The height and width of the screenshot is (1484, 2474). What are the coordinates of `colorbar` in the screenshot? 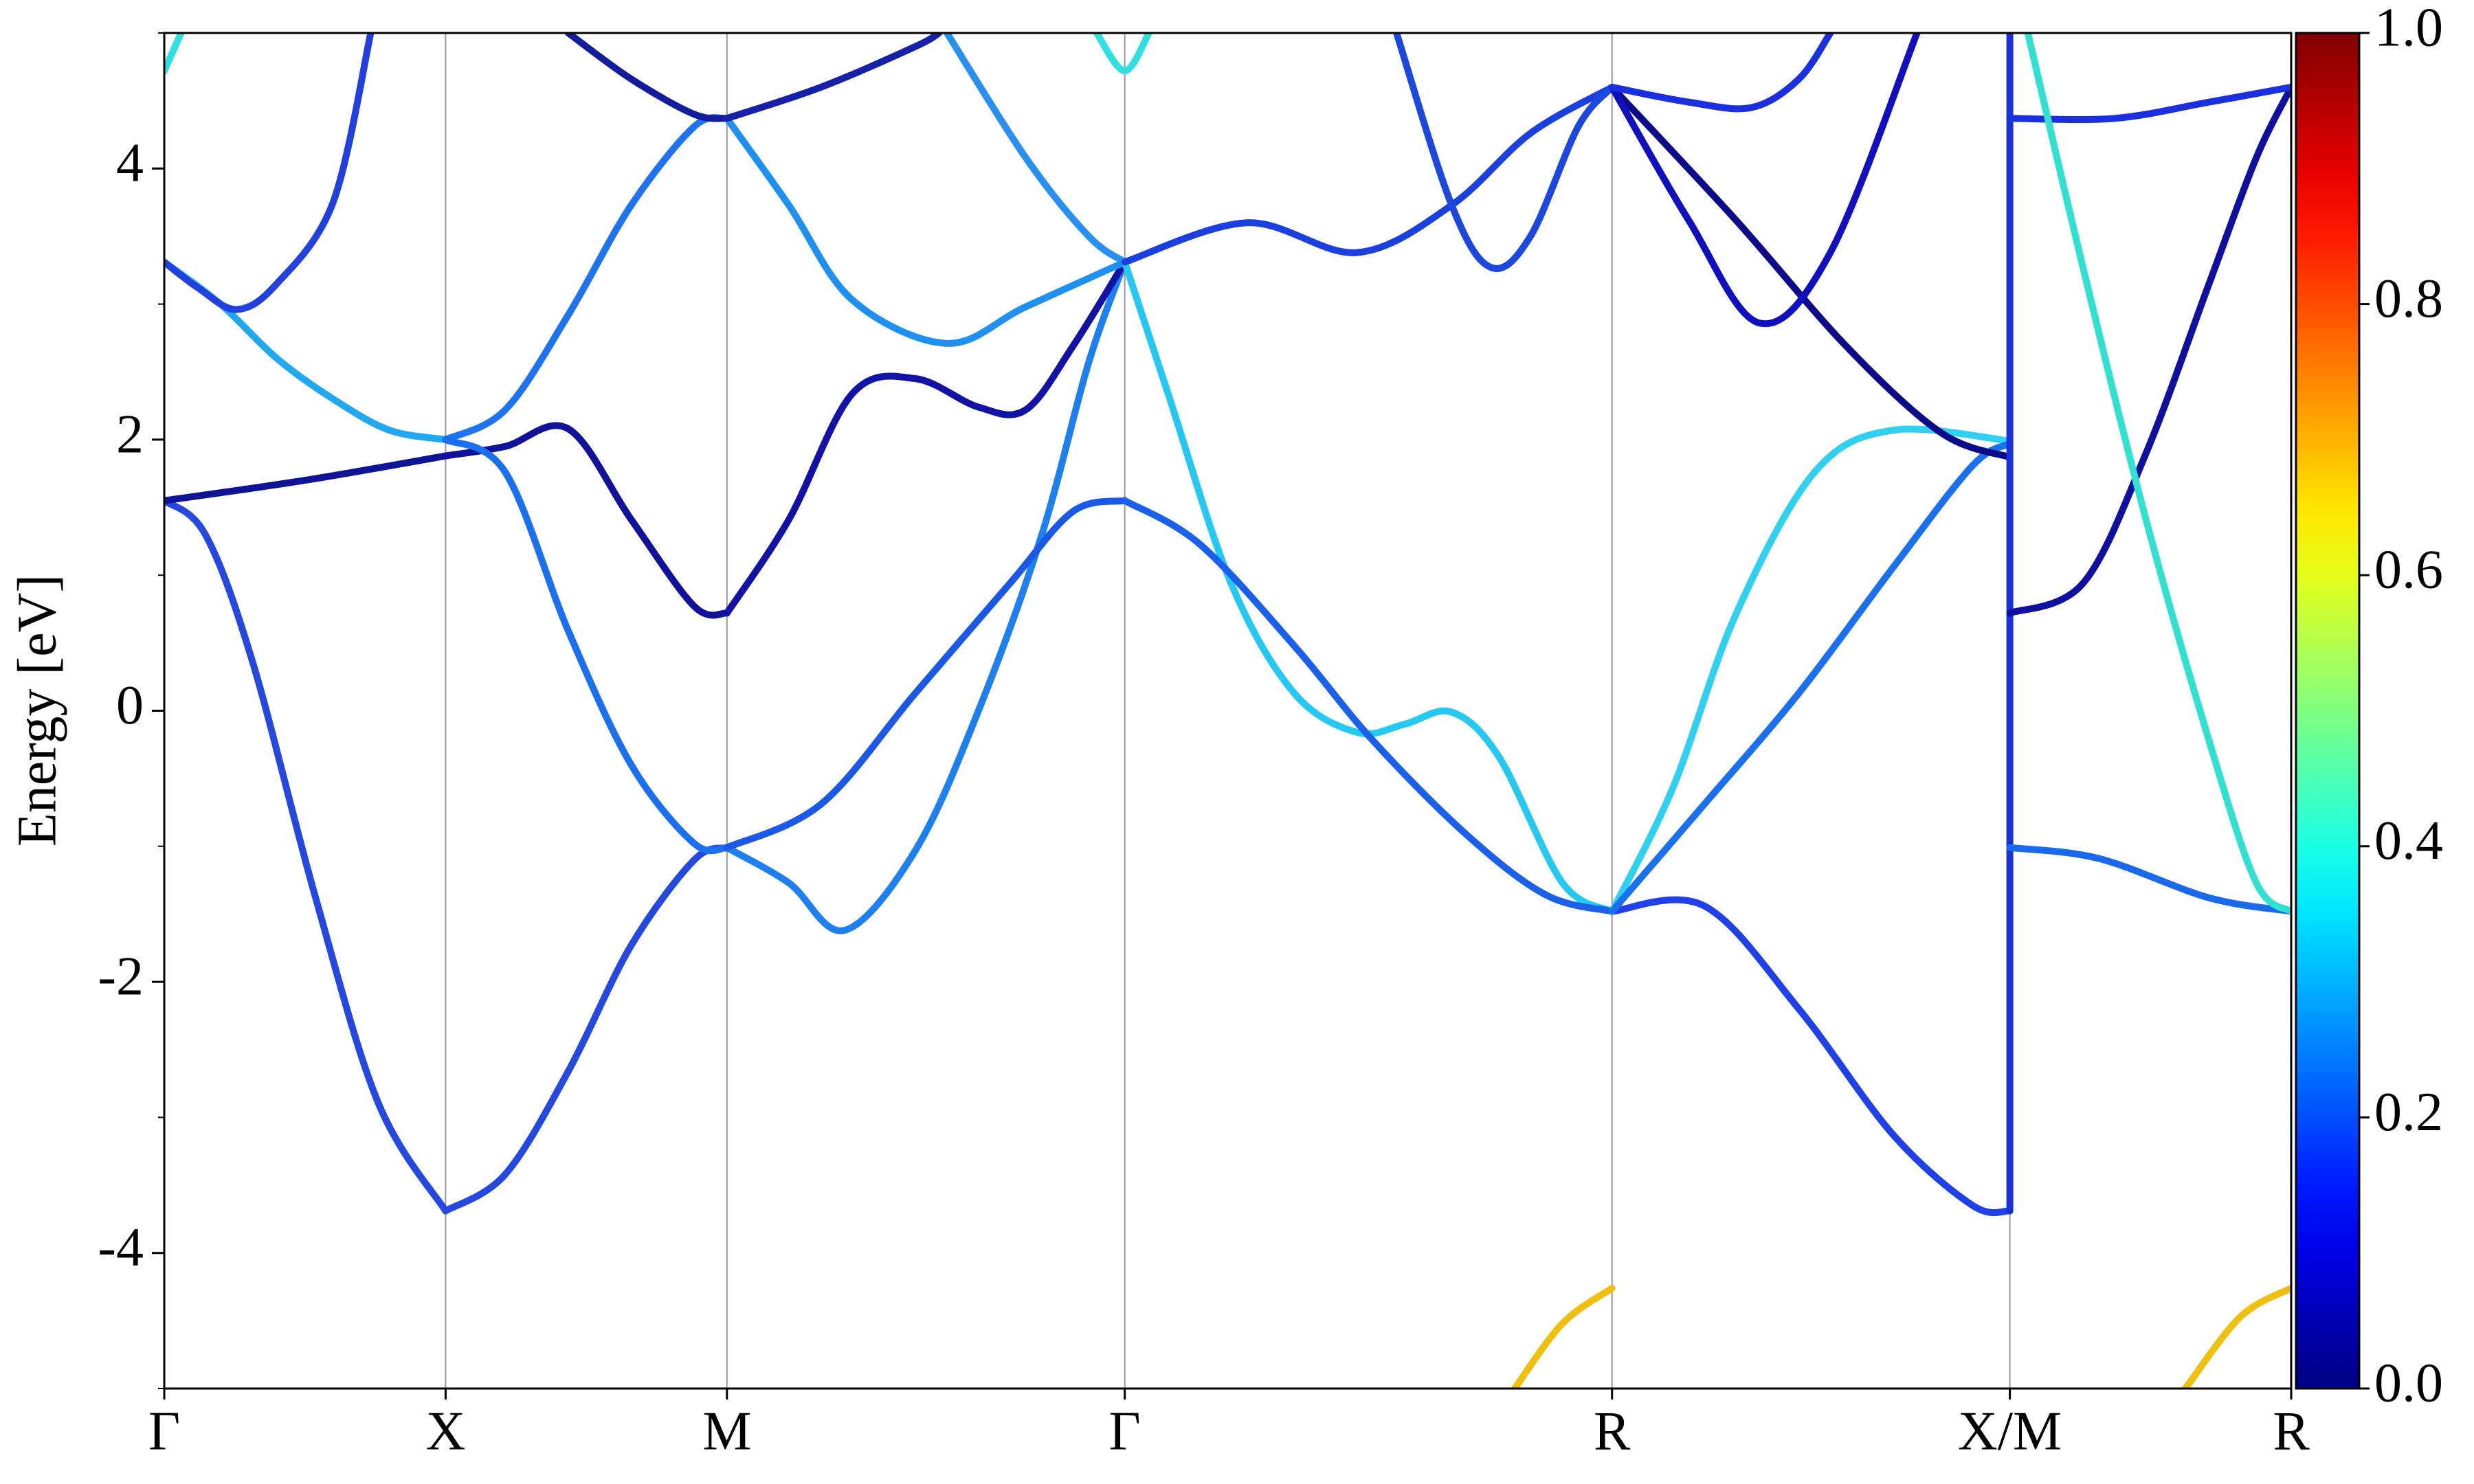 It's located at (2328, 711).